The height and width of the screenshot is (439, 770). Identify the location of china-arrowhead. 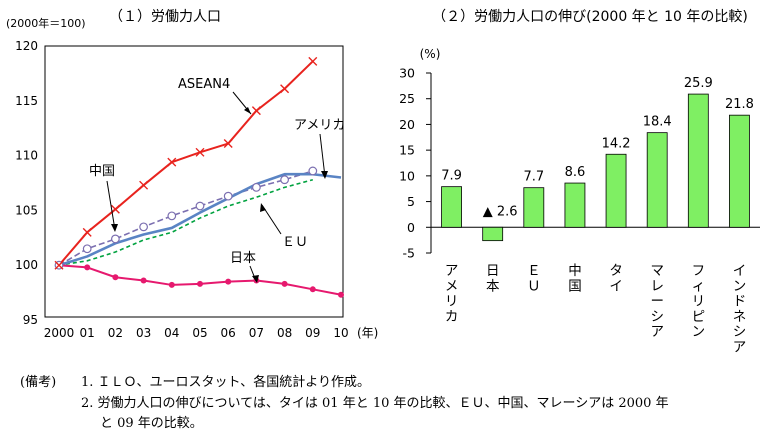
(114, 228).